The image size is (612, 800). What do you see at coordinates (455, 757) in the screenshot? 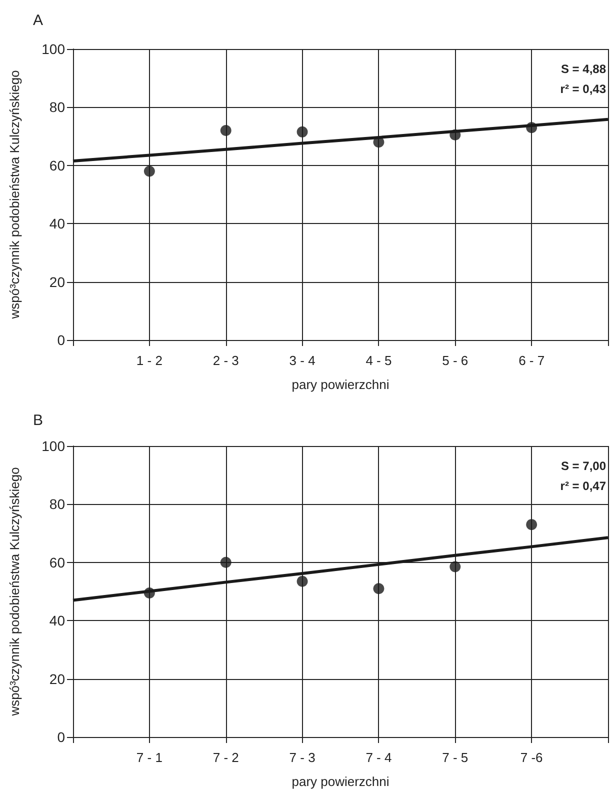
I see `x-tick-label: 7 - 5` at bounding box center [455, 757].